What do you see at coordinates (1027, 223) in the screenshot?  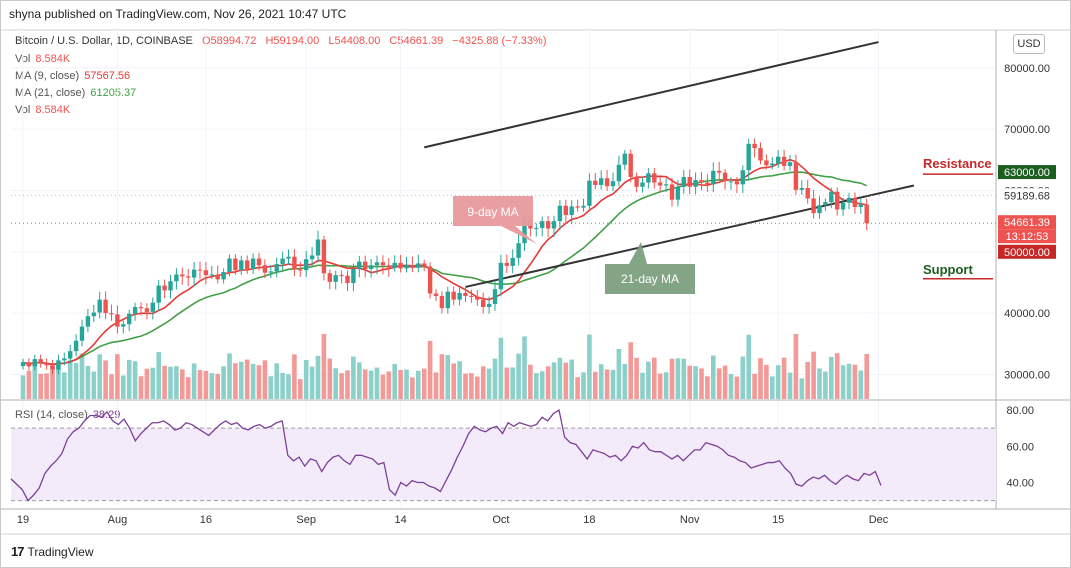 I see `price-label: 54661.39` at bounding box center [1027, 223].